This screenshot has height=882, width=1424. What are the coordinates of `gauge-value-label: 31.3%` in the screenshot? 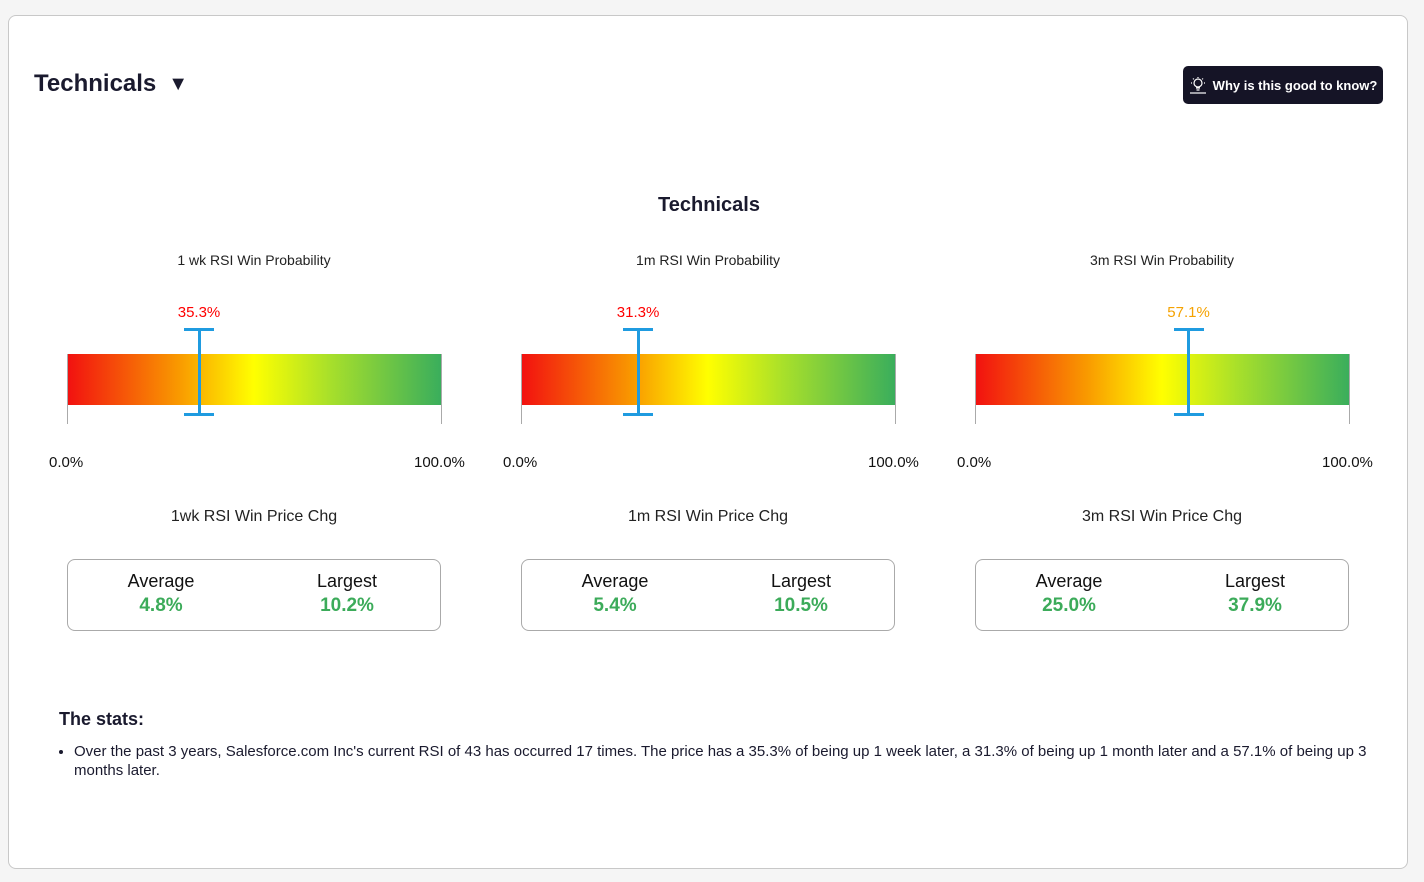 It's located at (638, 312).